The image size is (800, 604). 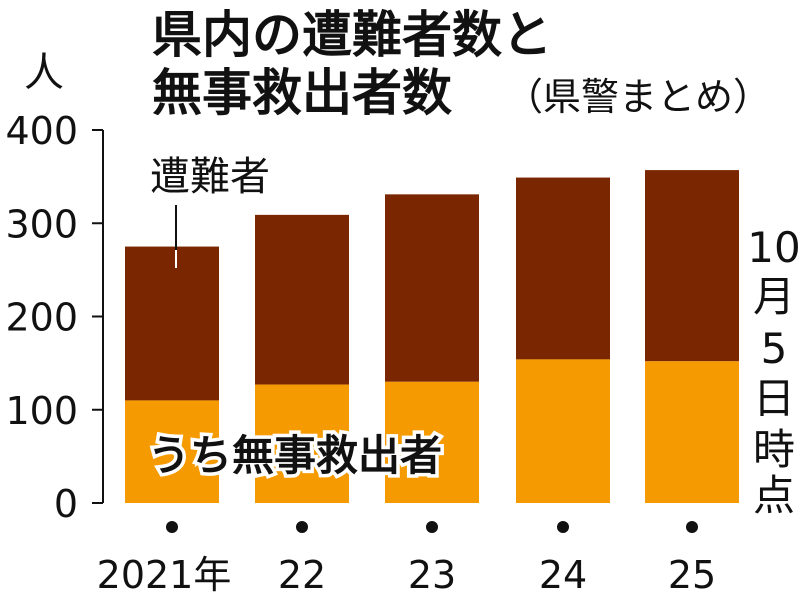 What do you see at coordinates (774, 348) in the screenshot?
I see `side-note-char: 5` at bounding box center [774, 348].